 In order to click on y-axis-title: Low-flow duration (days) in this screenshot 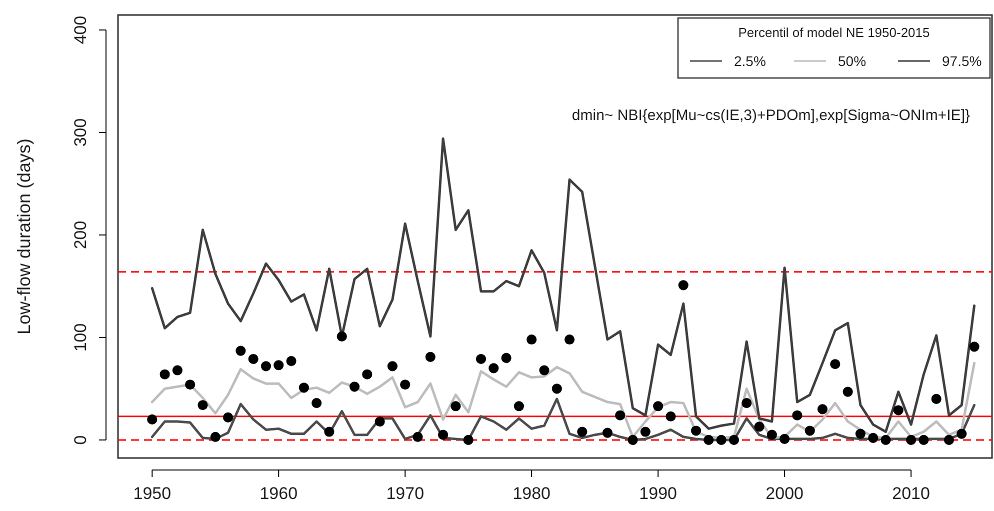, I will do `click(24, 236)`.